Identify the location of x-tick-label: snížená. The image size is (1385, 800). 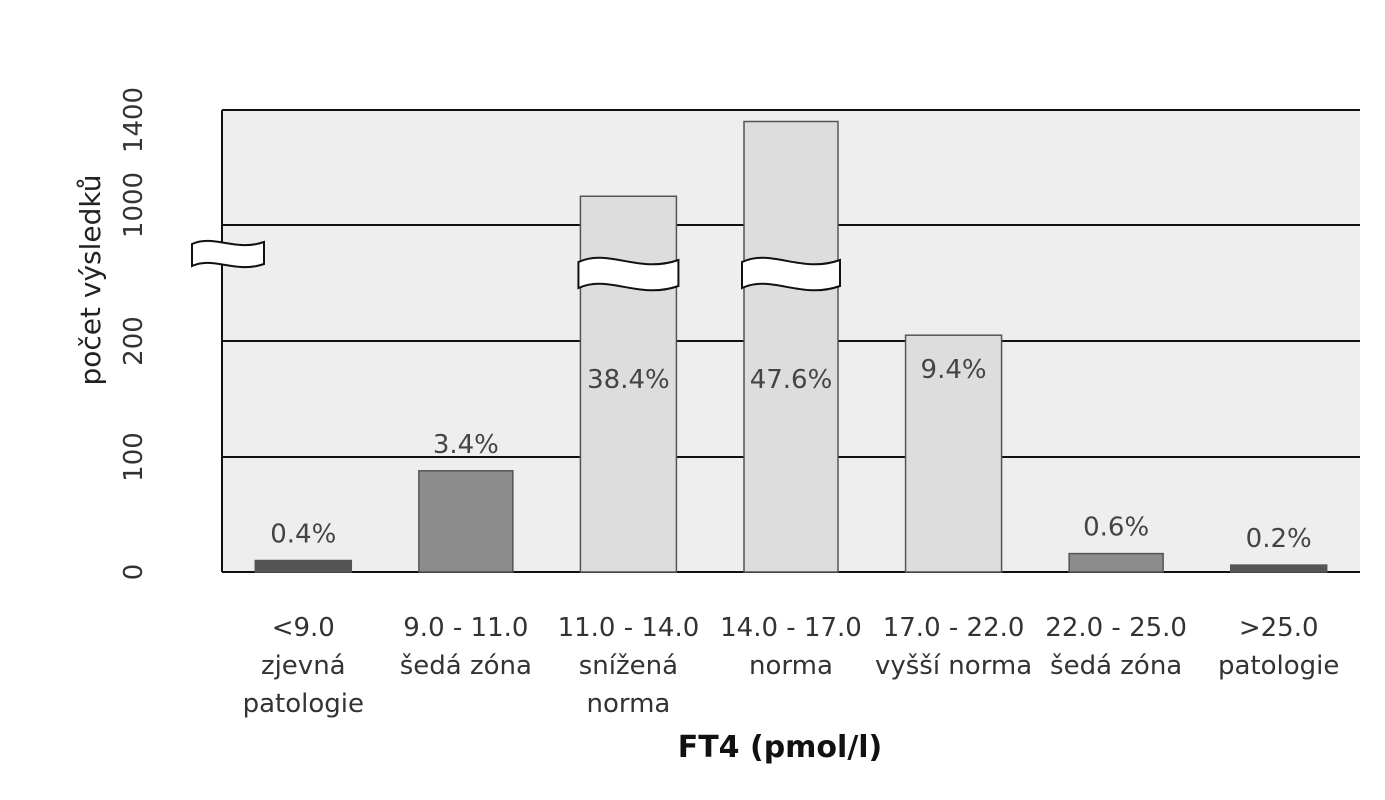
(628, 666).